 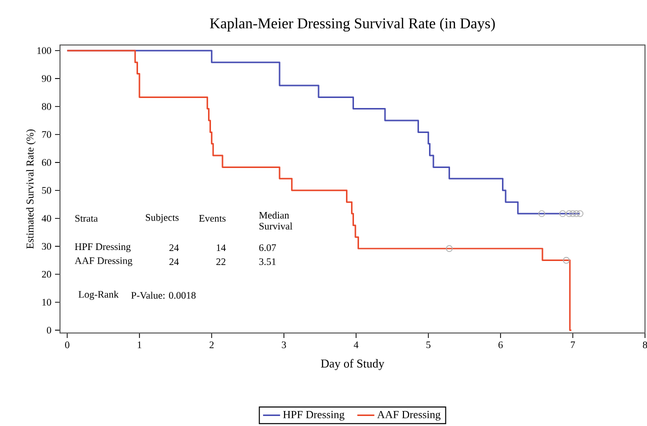 I want to click on x-tick-label: 8, so click(x=644, y=345).